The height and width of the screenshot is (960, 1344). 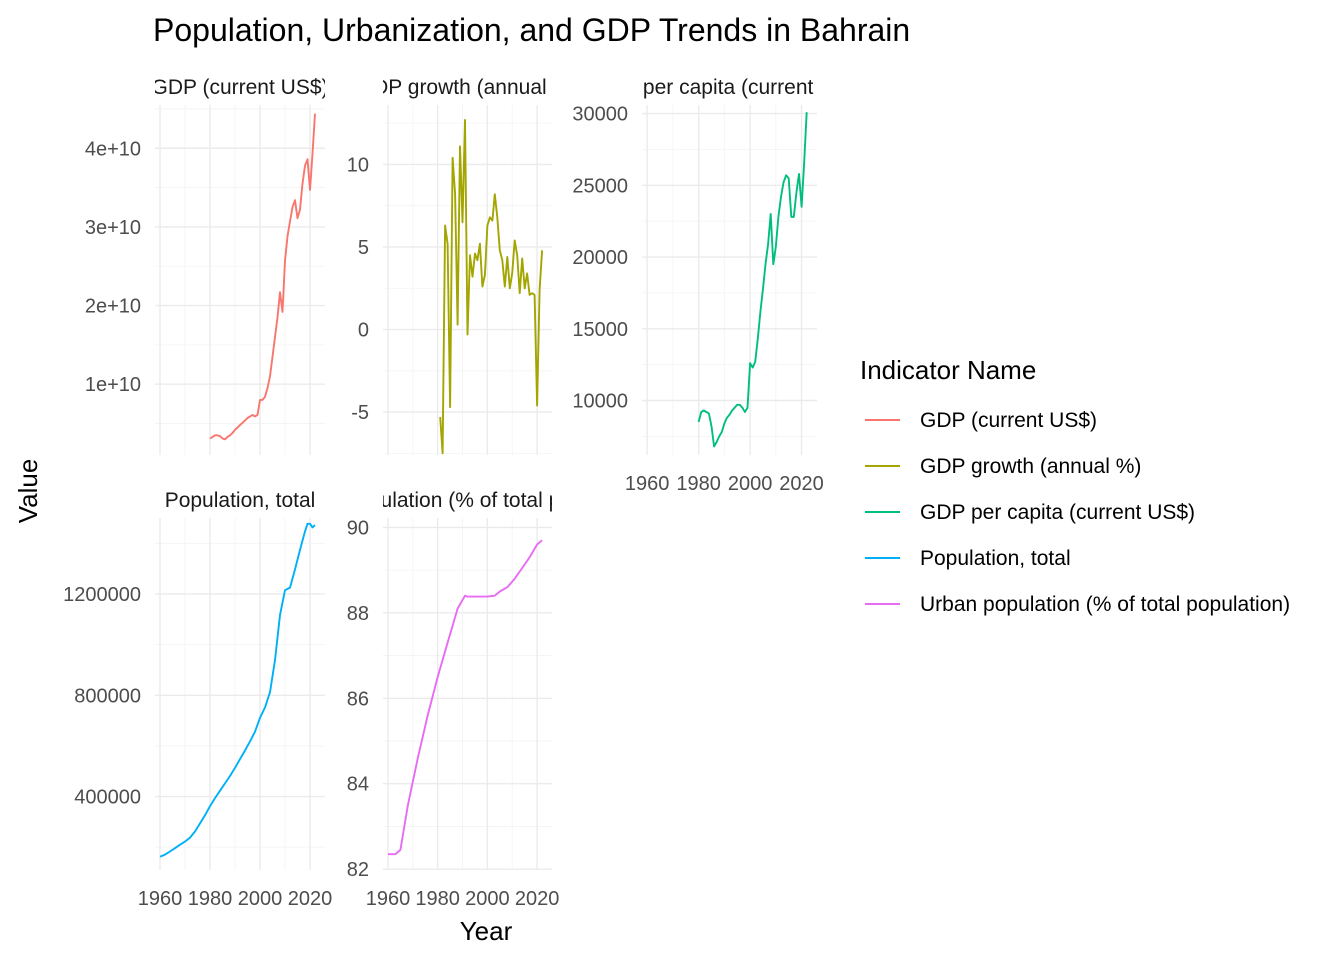 I want to click on panel-gdp-growth-annual: GDP growth (annual %) -5 0 5 10, so click(x=462, y=265).